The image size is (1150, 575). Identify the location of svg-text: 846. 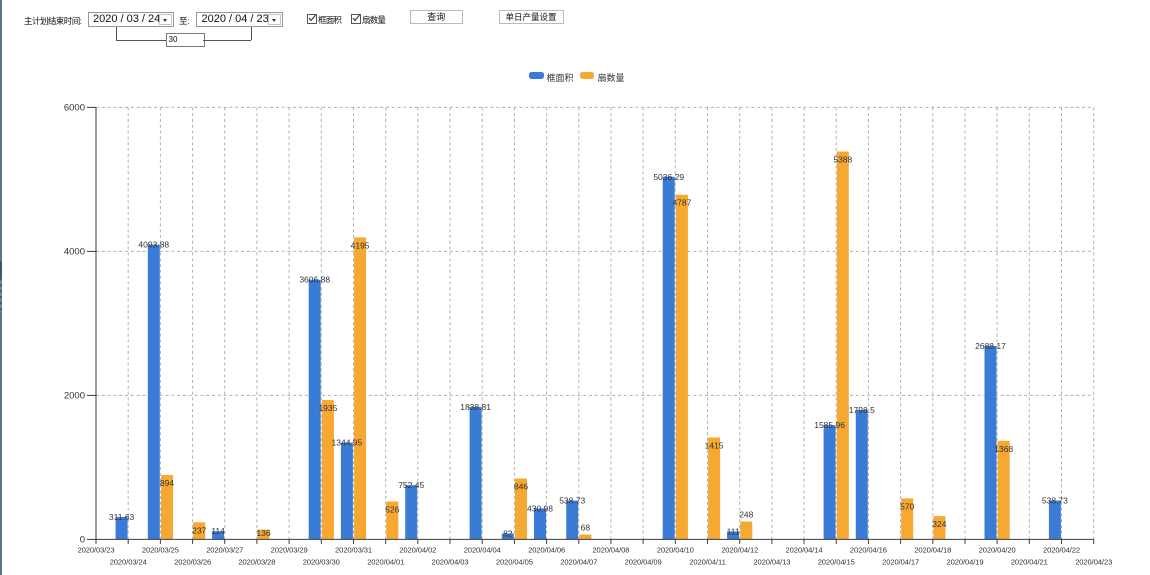
(521, 487).